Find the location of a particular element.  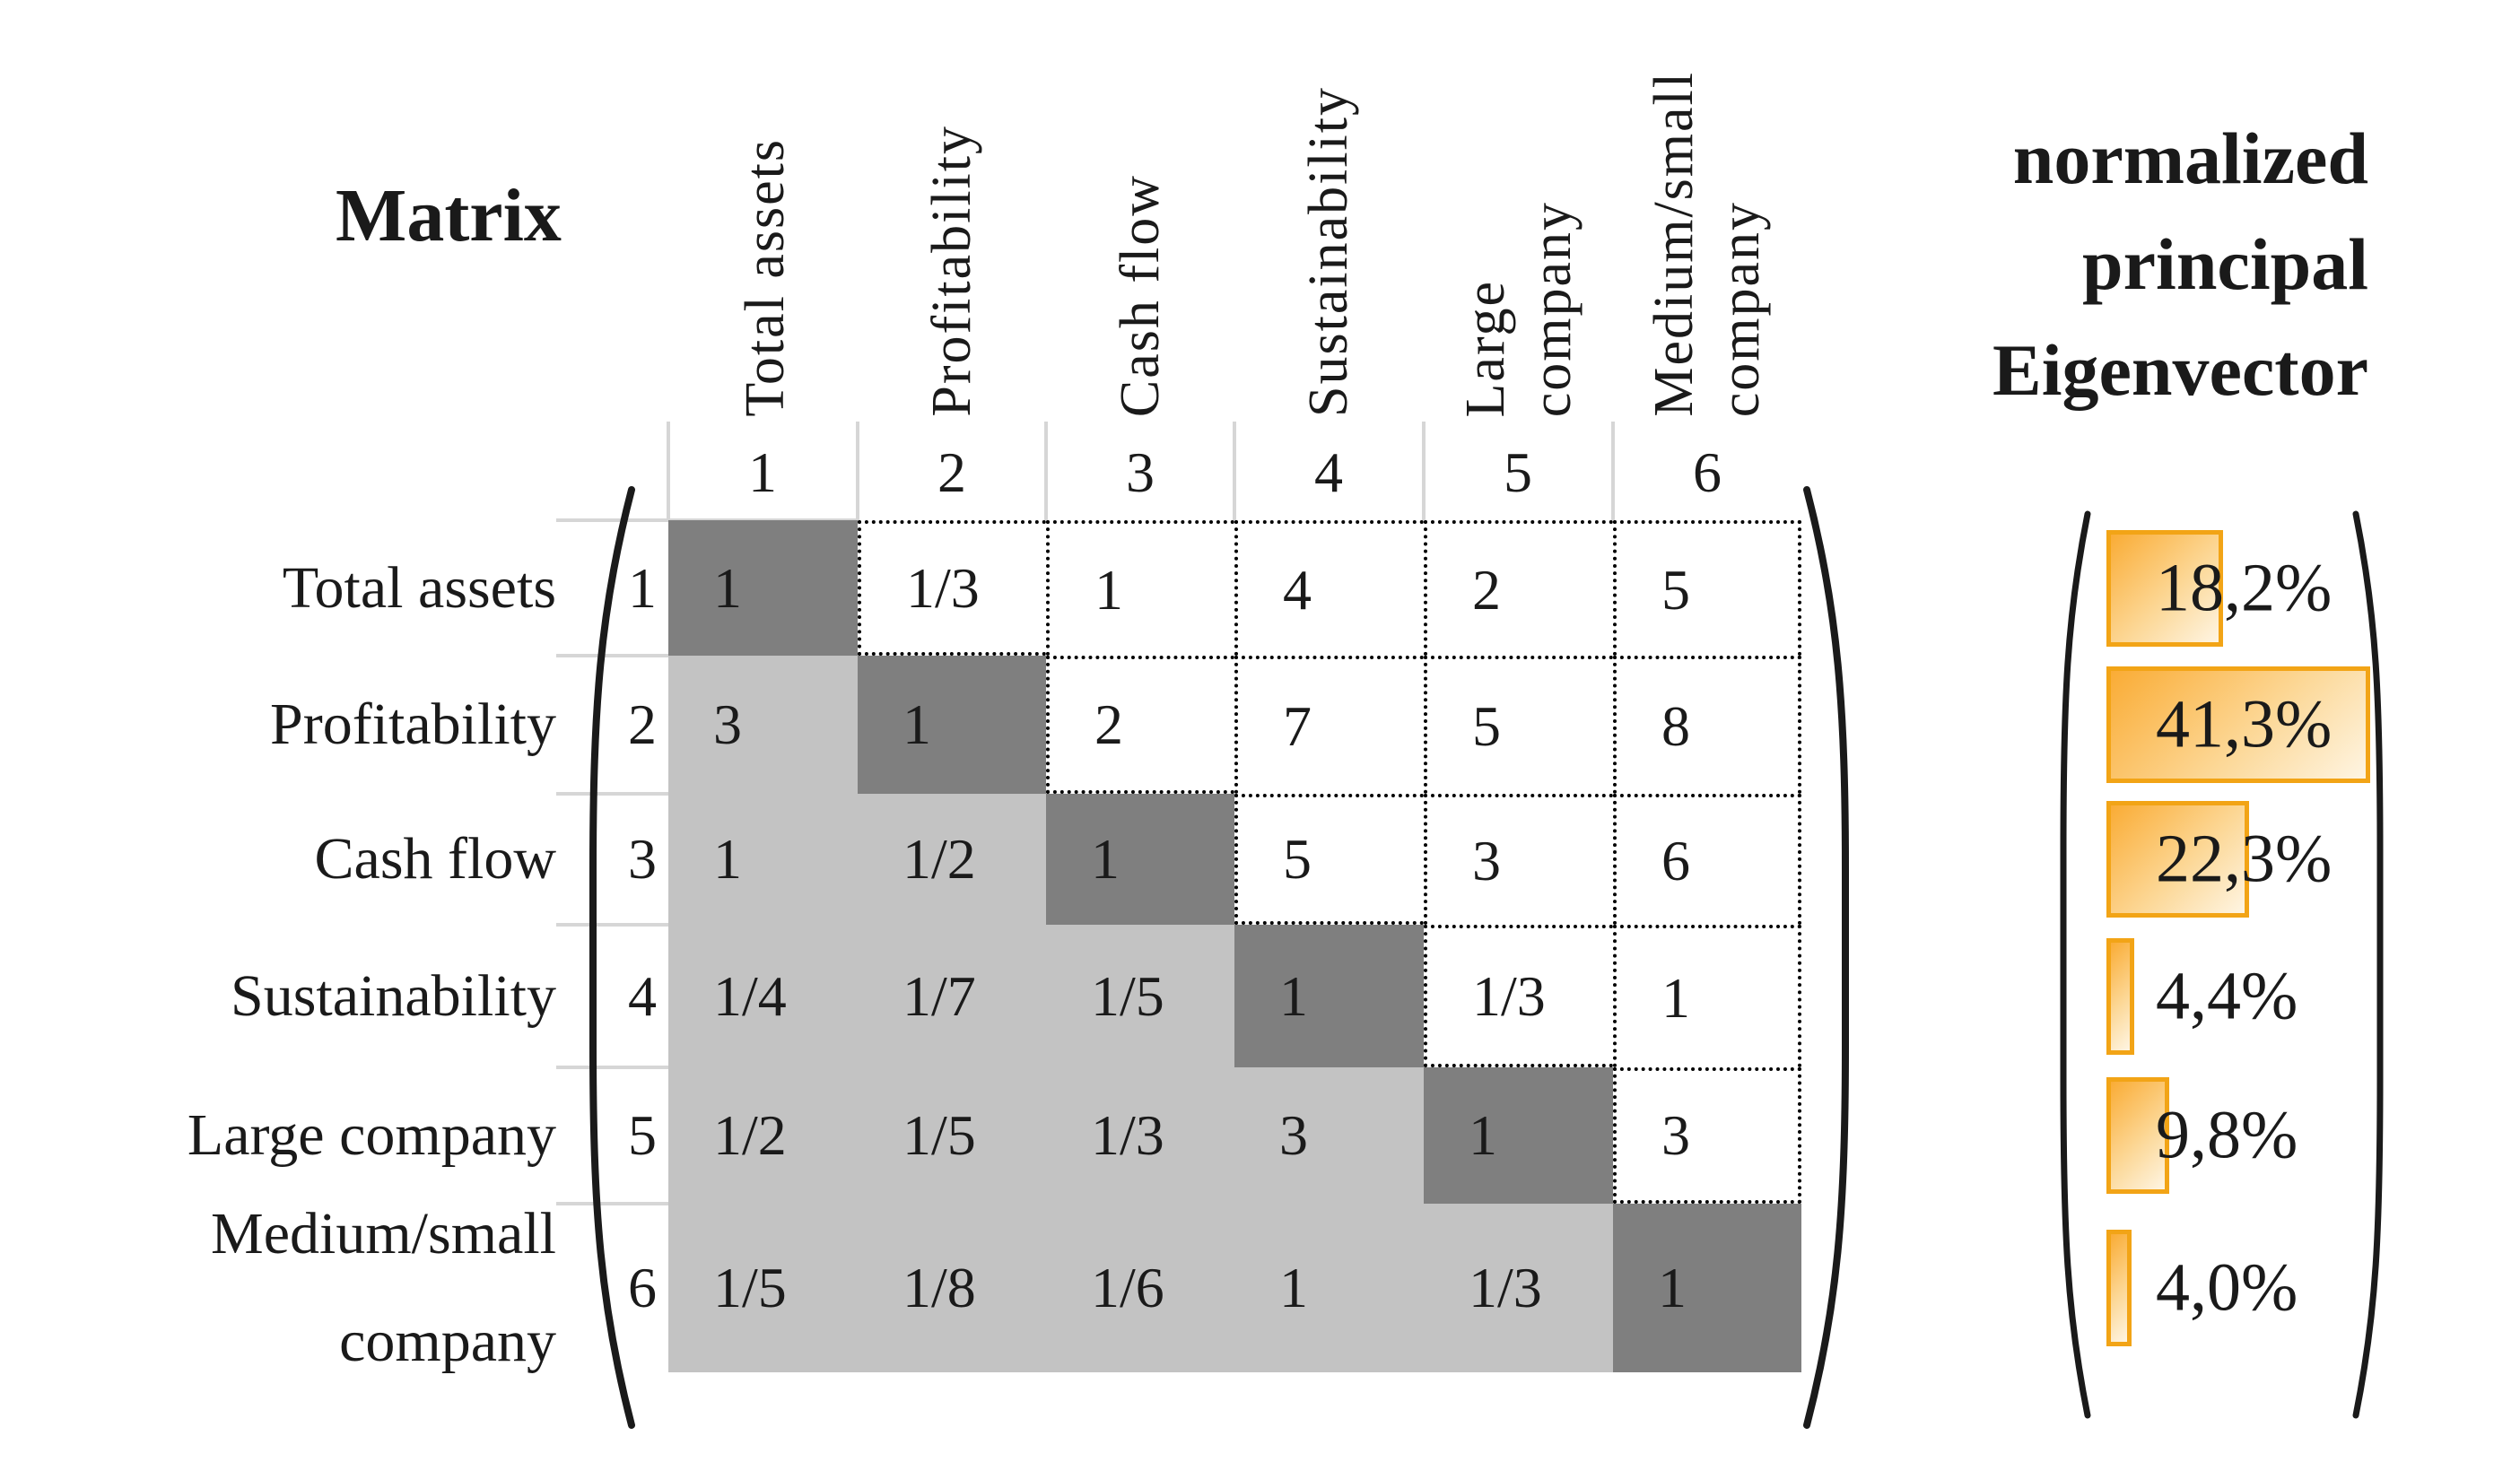

eigenvector-row: 4,0% is located at coordinates (2241, 1288).